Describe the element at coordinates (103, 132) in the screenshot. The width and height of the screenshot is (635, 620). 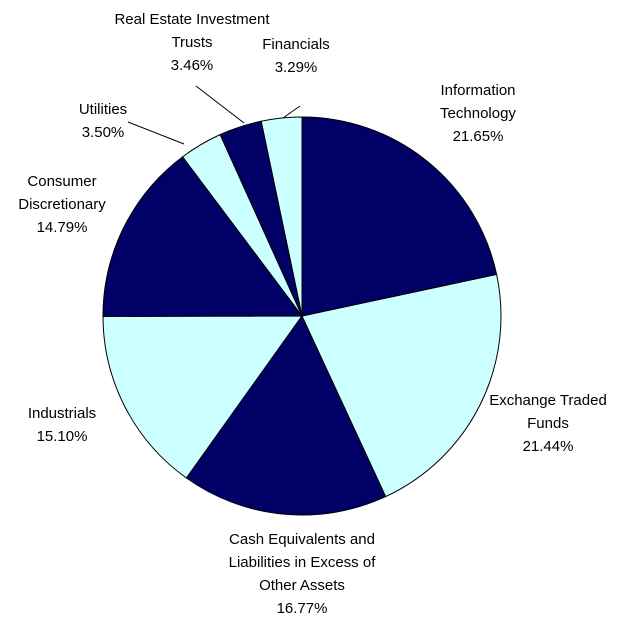
I see `percent-label: 3.50%` at that location.